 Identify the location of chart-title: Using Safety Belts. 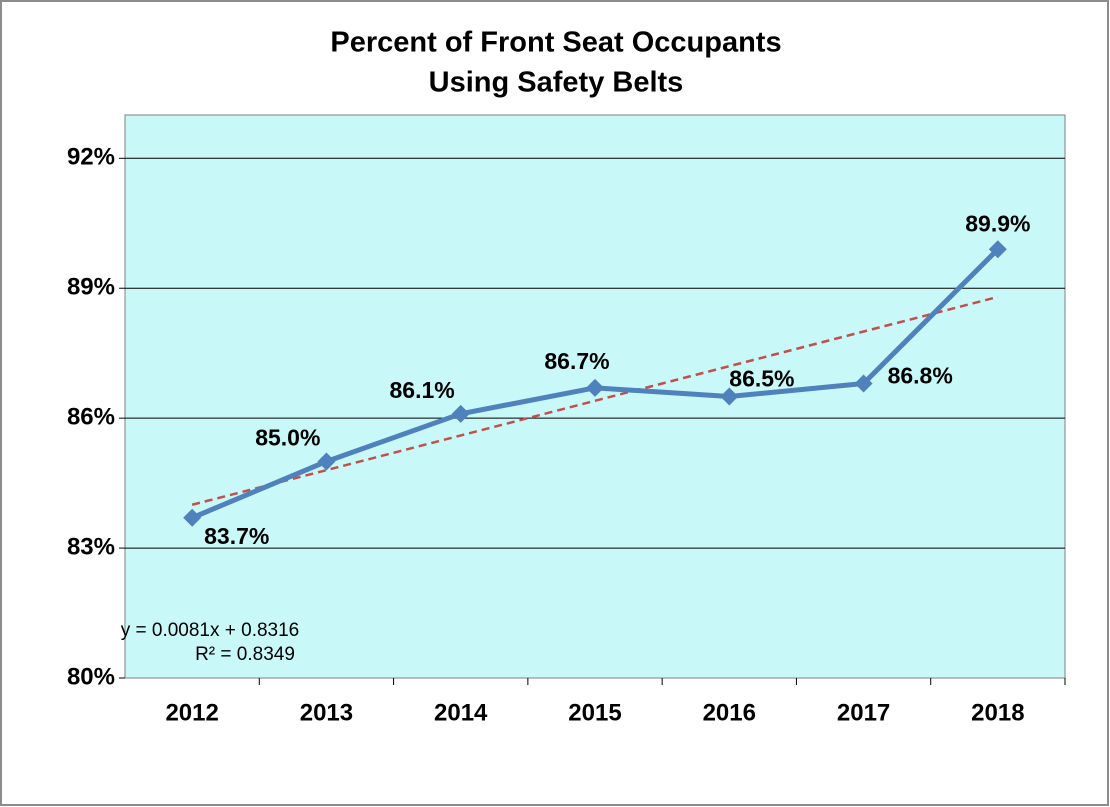
(556, 83).